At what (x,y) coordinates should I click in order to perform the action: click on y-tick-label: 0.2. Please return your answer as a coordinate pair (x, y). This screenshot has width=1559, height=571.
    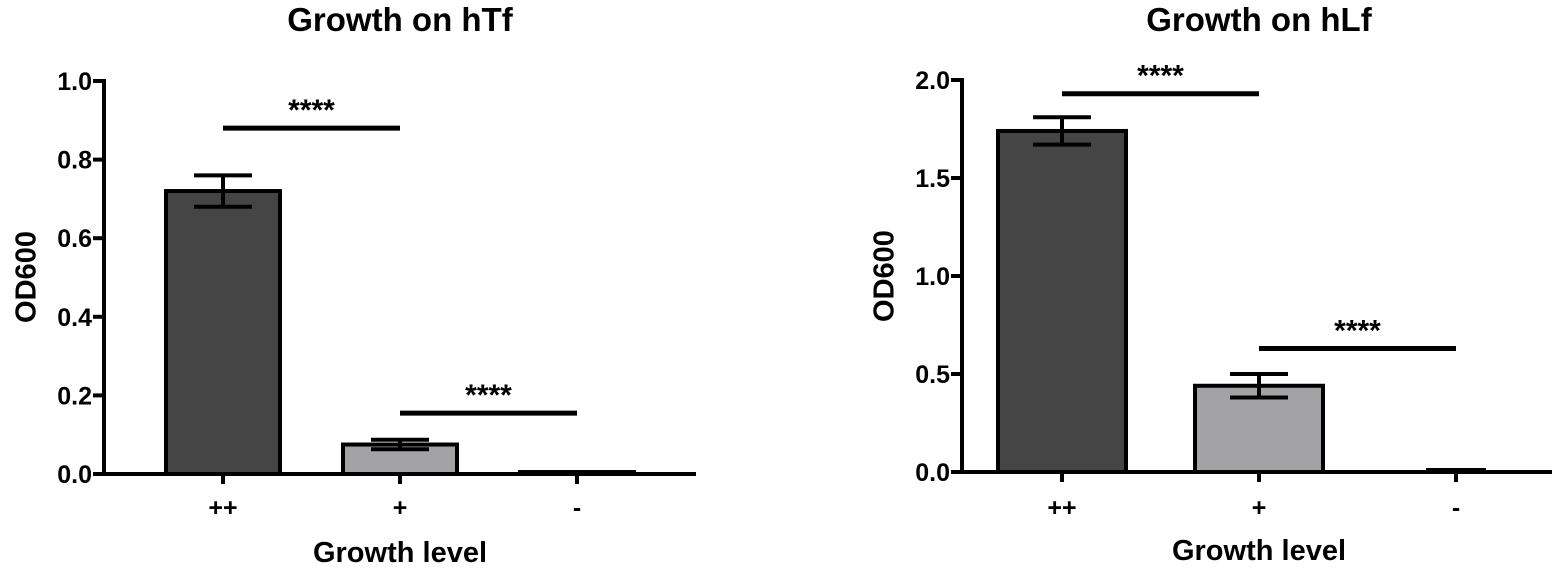
    Looking at the image, I should click on (74, 396).